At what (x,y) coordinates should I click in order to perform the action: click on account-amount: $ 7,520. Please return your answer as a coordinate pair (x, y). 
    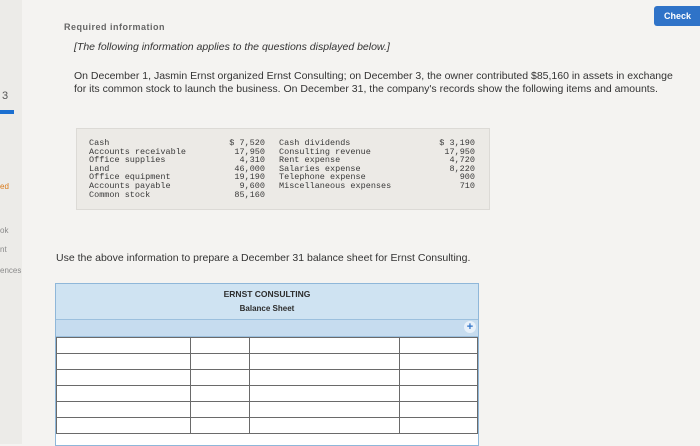
    Looking at the image, I should click on (247, 143).